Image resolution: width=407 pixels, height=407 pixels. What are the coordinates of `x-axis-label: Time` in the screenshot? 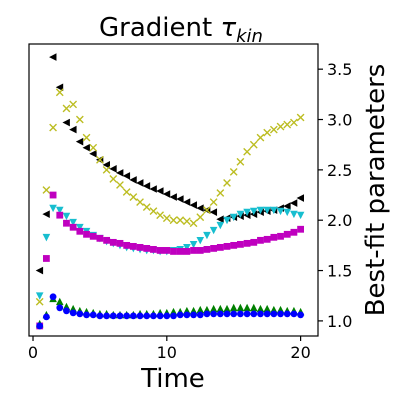 It's located at (172, 379).